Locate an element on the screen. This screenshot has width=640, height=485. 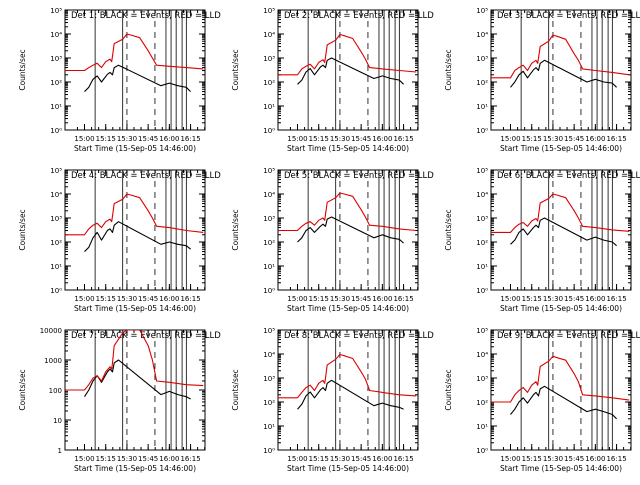
chart-title: Det 9: BLACK = Events, RED = LLD is located at coordinates (568, 336).